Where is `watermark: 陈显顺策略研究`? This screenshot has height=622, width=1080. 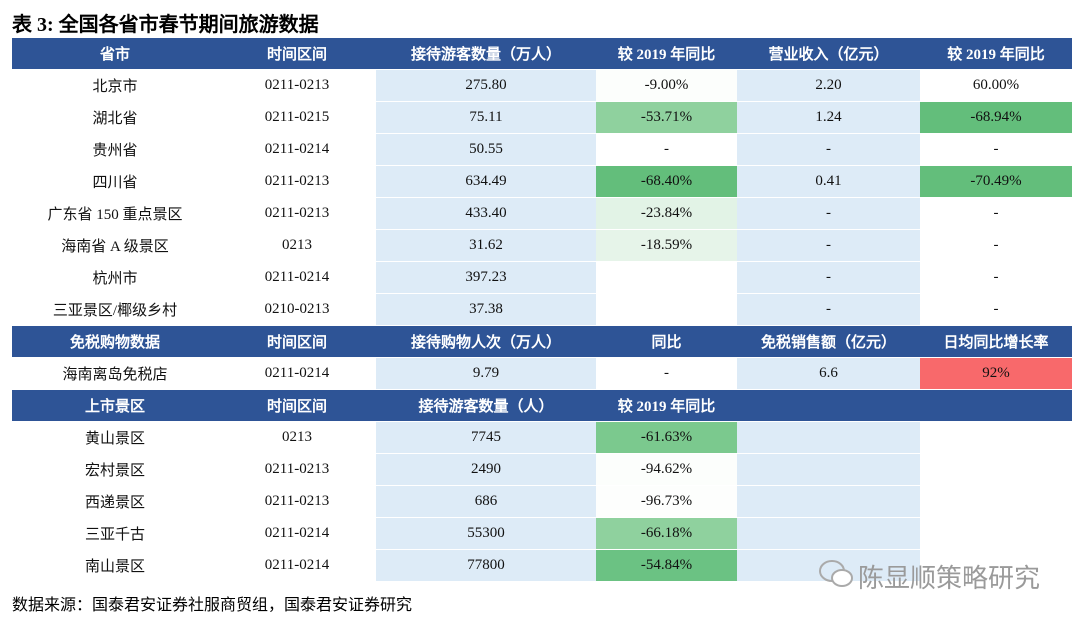
watermark: 陈显顺策略研究 is located at coordinates (949, 579).